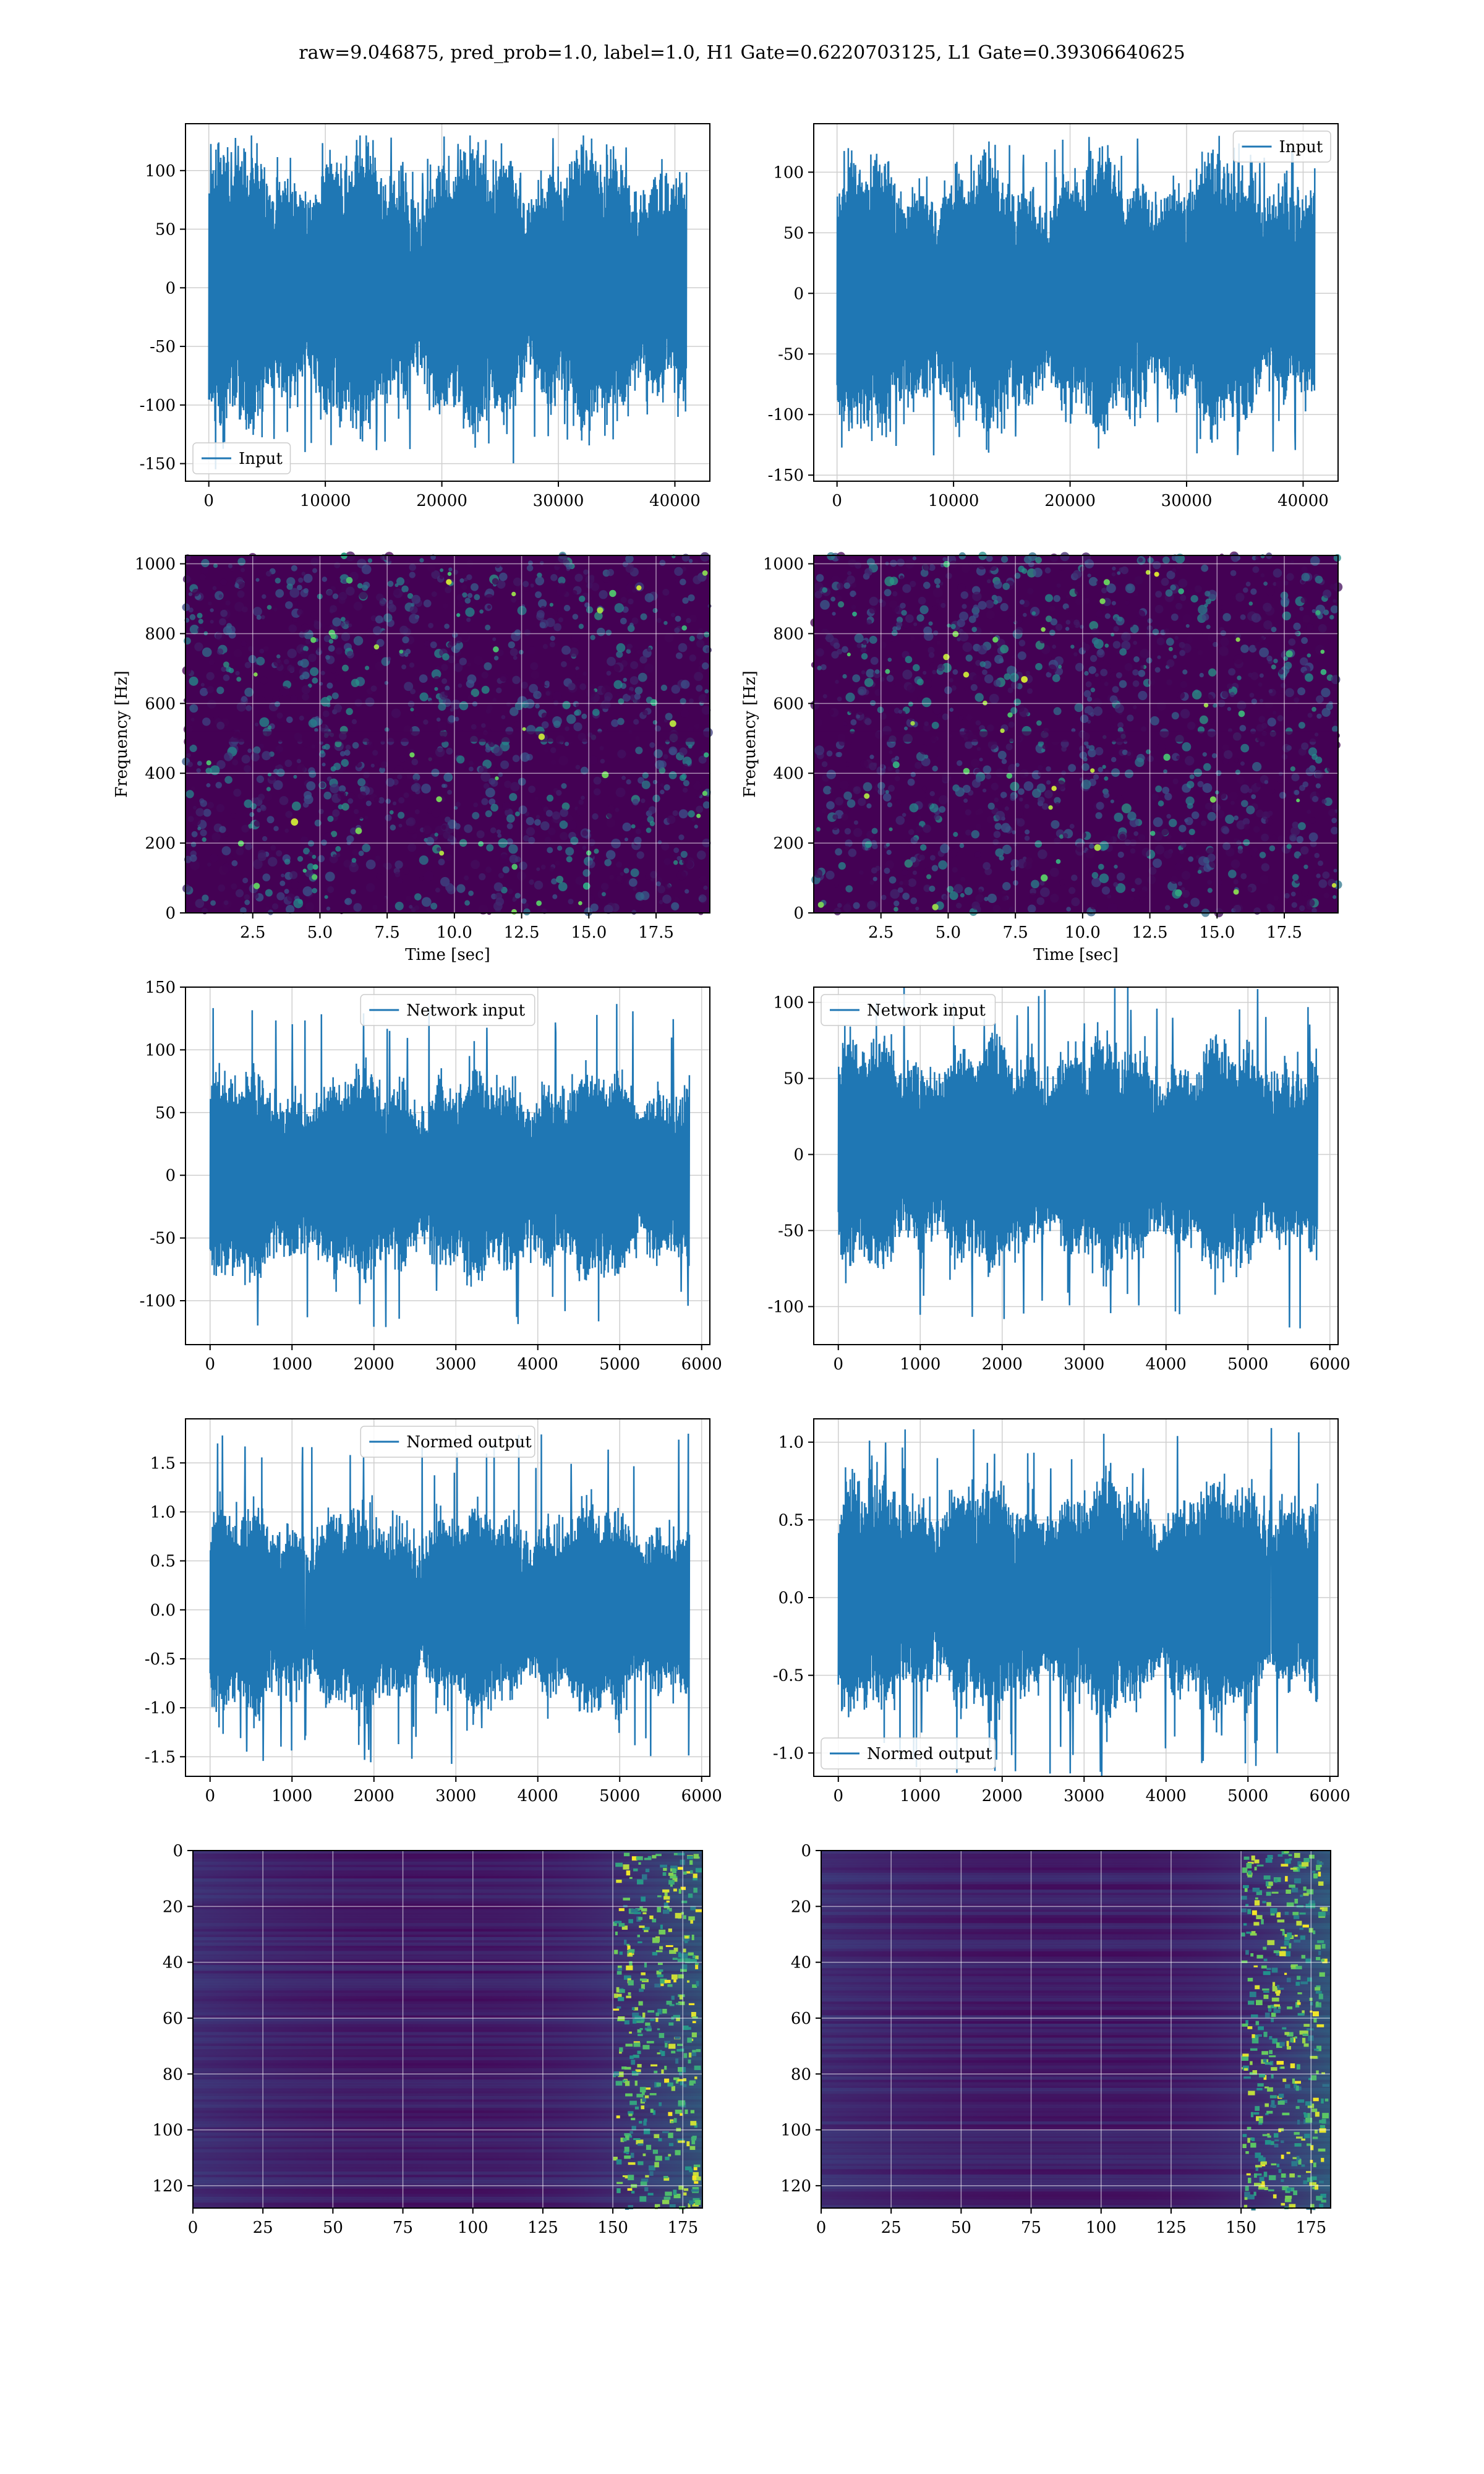 The image size is (1484, 2474). What do you see at coordinates (163, 1463) in the screenshot?
I see `y-tick-label: 1.5` at bounding box center [163, 1463].